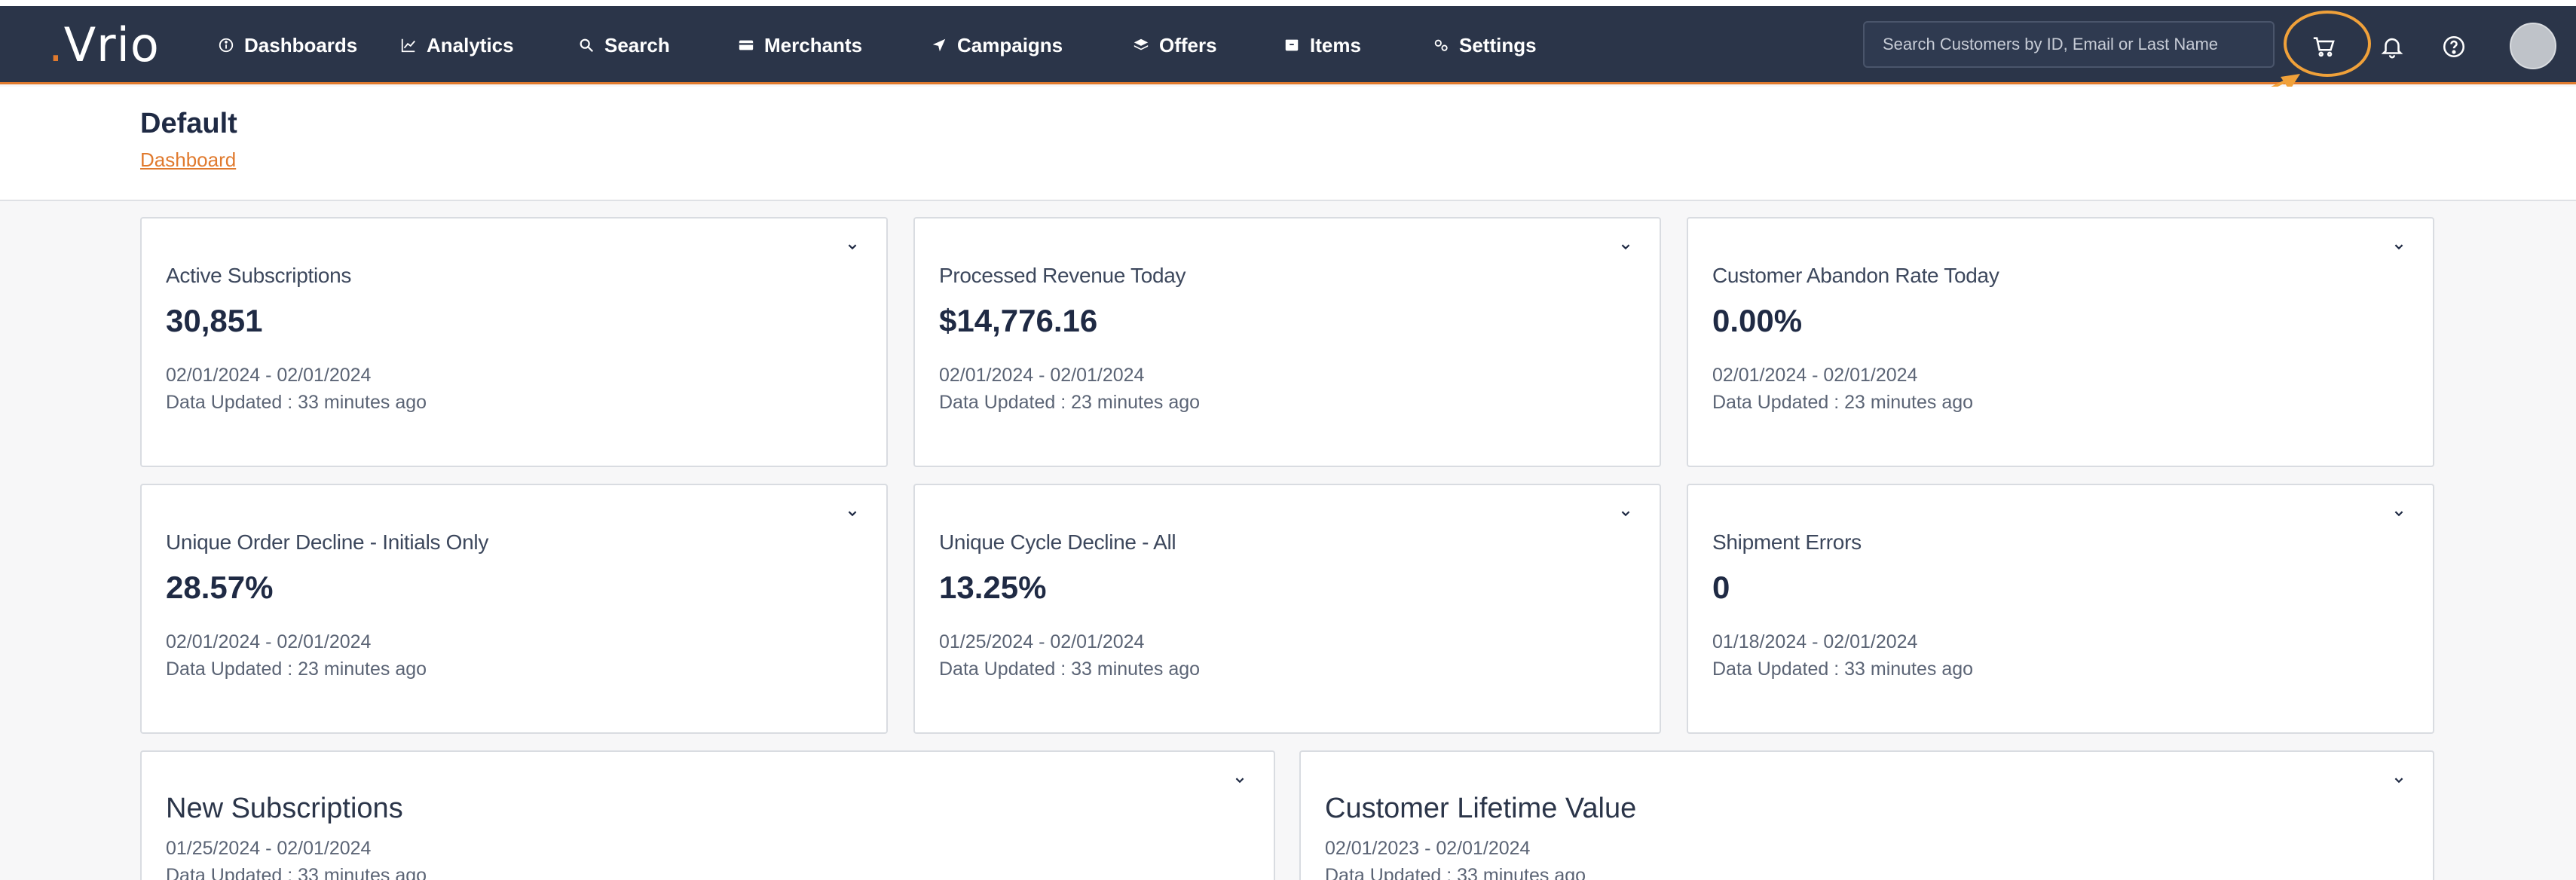 The width and height of the screenshot is (2576, 880). What do you see at coordinates (814, 45) in the screenshot?
I see `nav-merchants-label: Merchants` at bounding box center [814, 45].